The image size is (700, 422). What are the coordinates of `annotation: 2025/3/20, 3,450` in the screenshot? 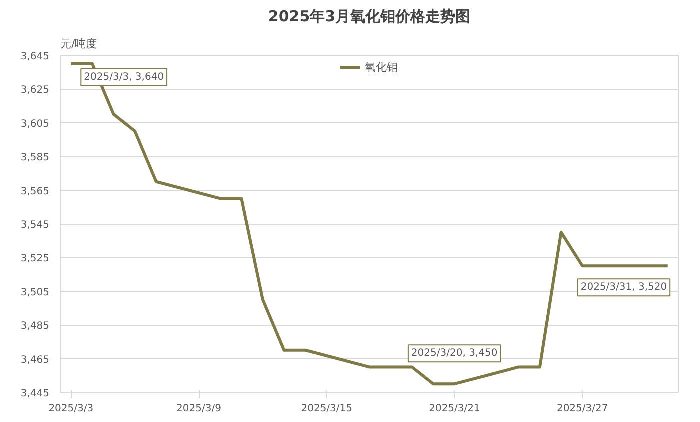 It's located at (454, 354).